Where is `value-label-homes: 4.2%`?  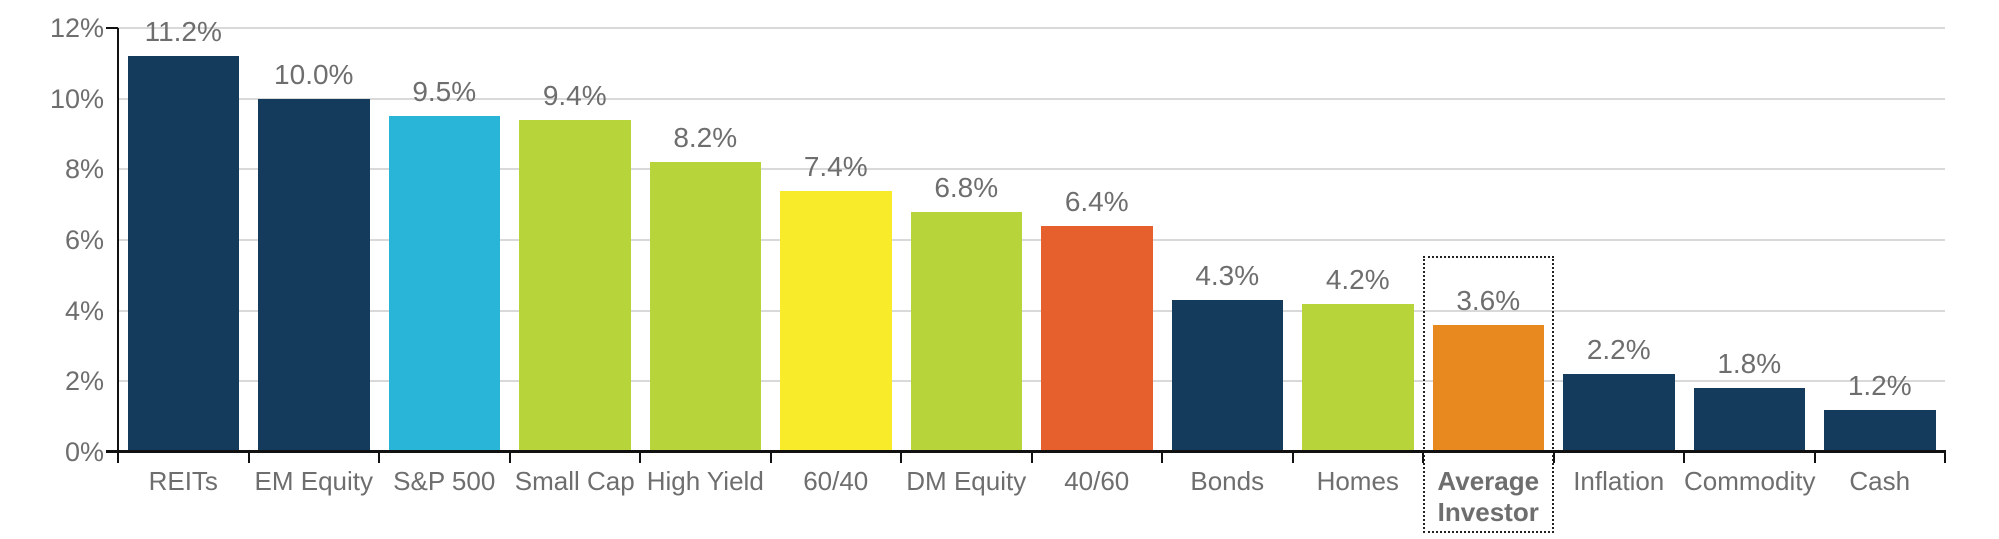
value-label-homes: 4.2% is located at coordinates (1357, 279).